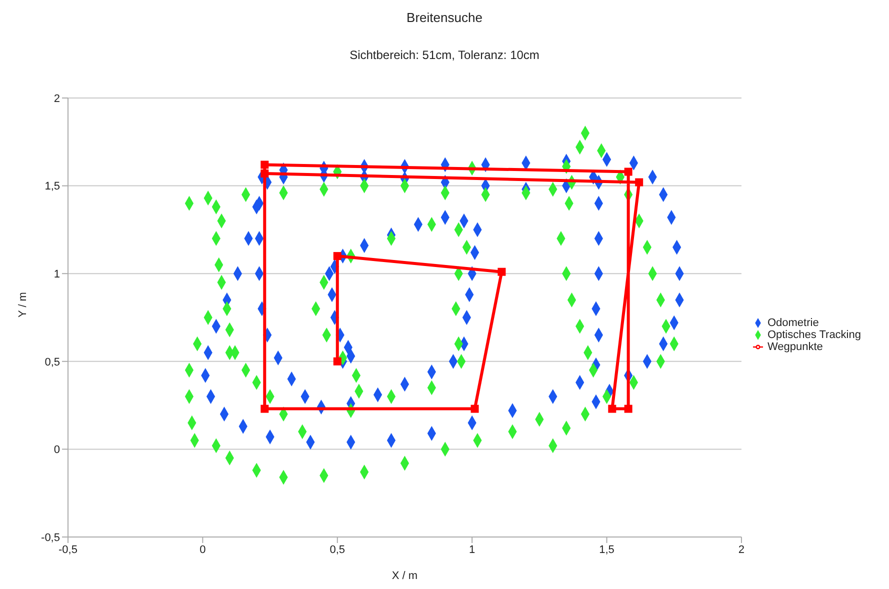 The image size is (889, 589). Describe the element at coordinates (22, 305) in the screenshot. I see `y-axis-title: Y / m` at that location.